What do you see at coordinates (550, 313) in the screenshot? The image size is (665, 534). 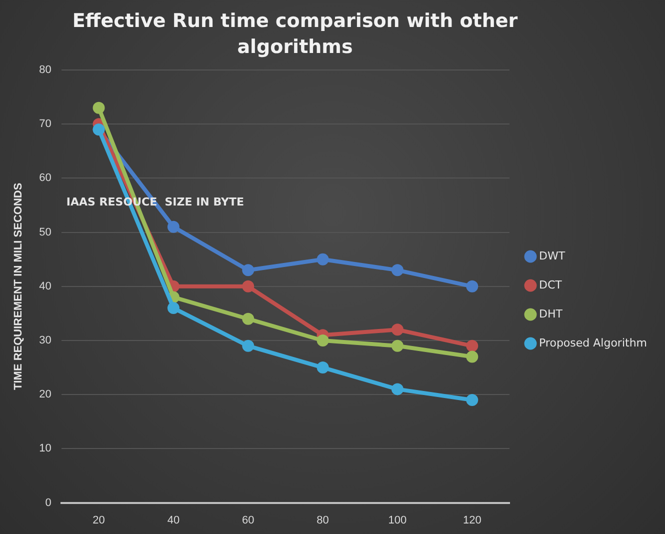 I see `legend-label: DHT` at bounding box center [550, 313].